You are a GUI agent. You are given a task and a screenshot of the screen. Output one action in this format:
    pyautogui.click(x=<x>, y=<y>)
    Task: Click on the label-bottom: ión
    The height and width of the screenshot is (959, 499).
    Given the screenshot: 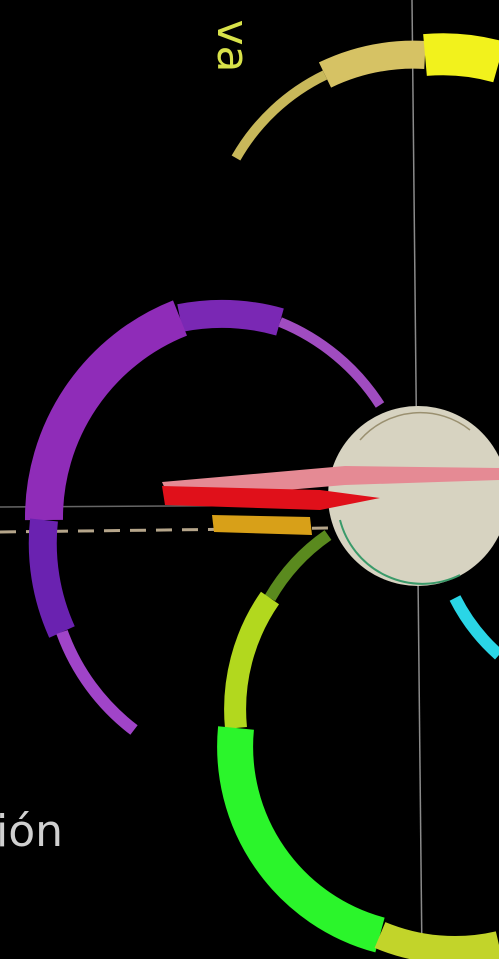 What is the action you would take?
    pyautogui.click(x=31, y=831)
    